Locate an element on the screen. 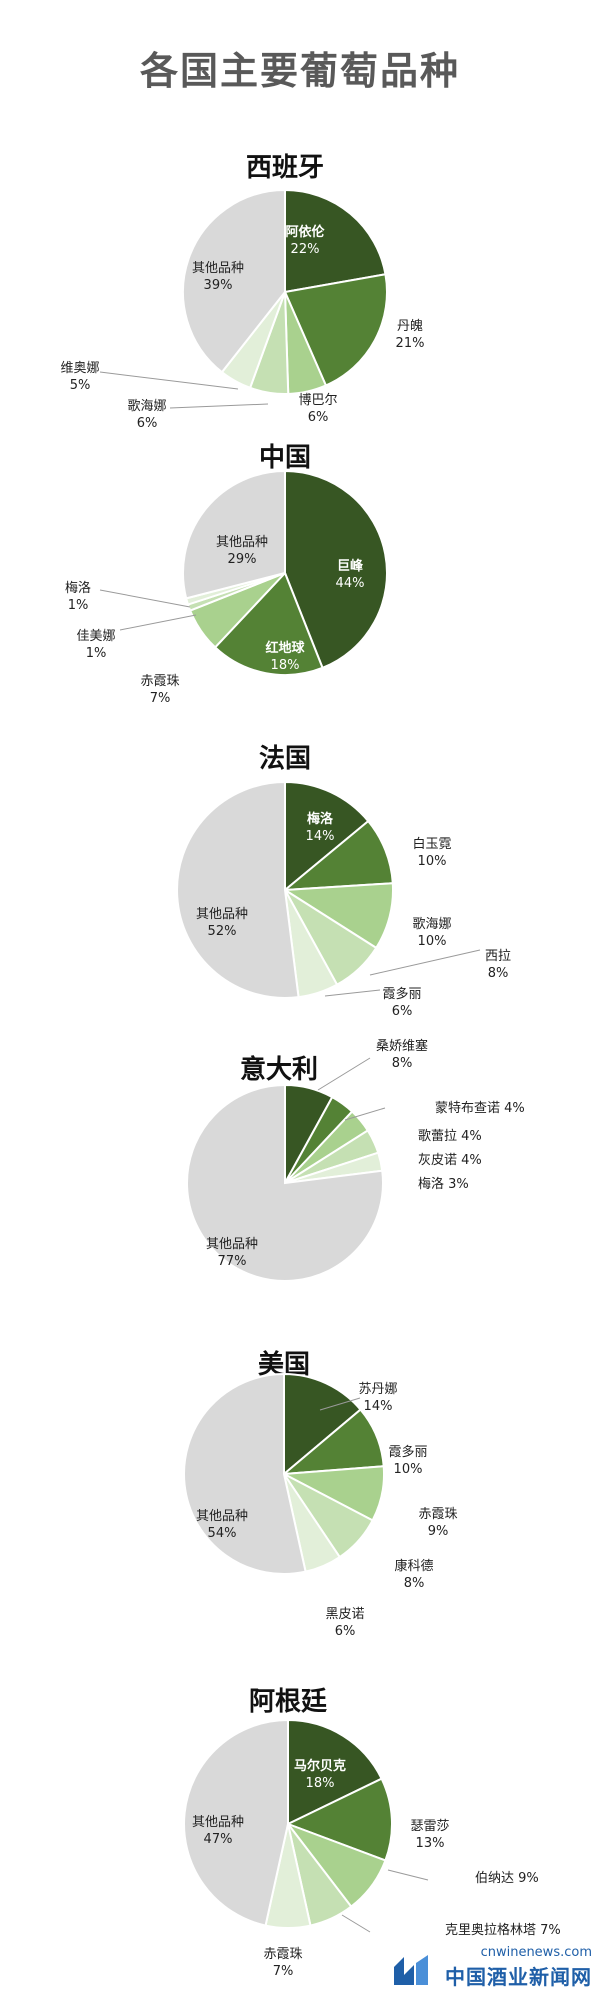  chart-title: 中国 is located at coordinates (285, 458).